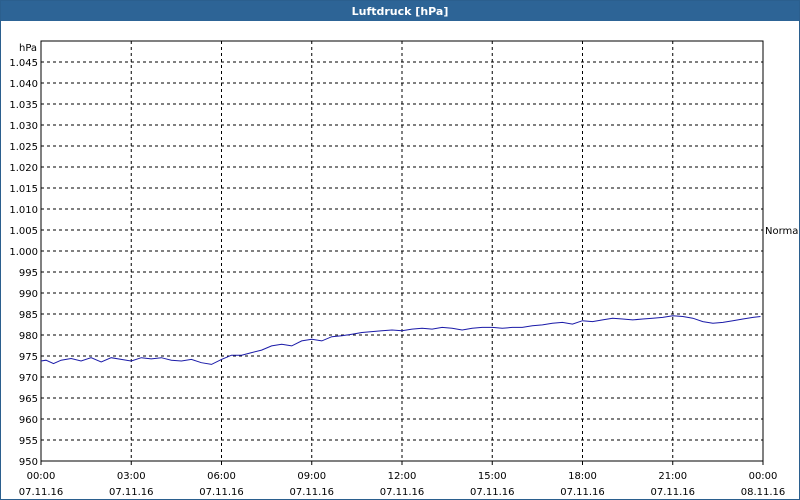  I want to click on x-tick-time-label: 18:00, so click(582, 476).